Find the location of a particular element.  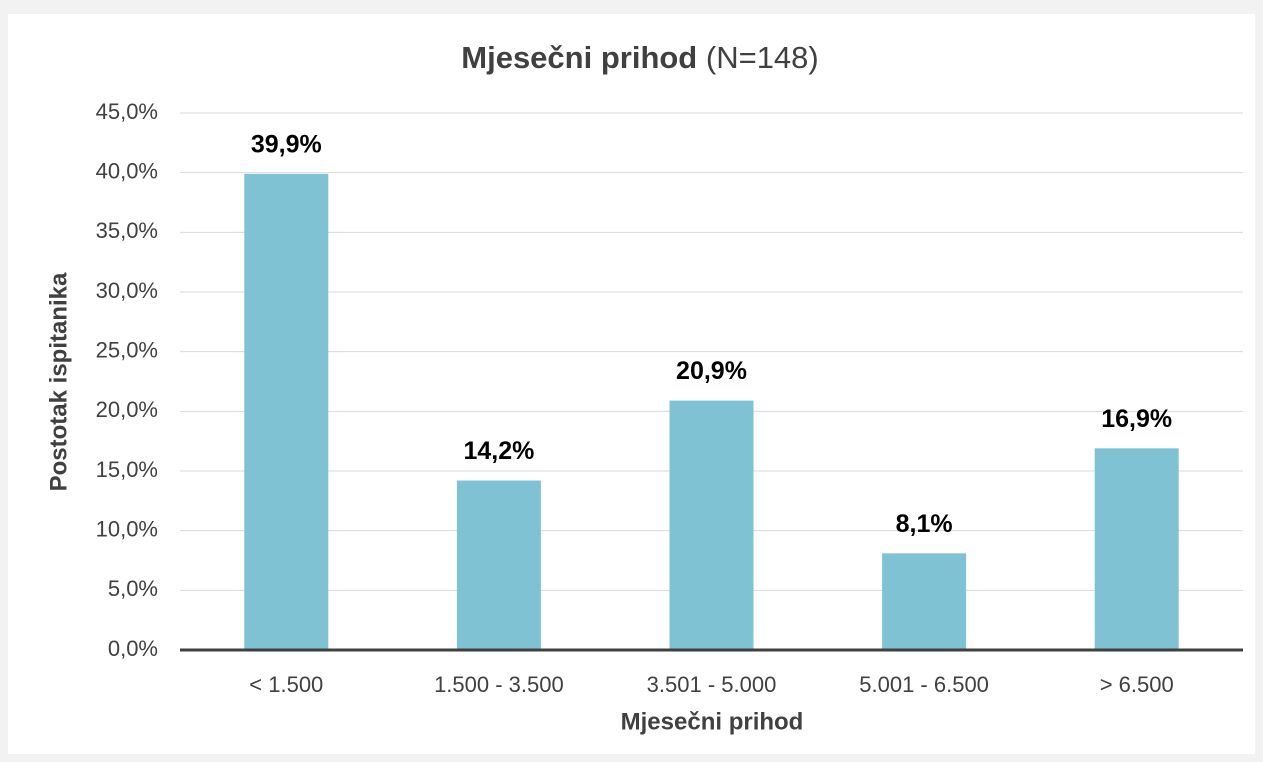

y-tick-label: 10,0% is located at coordinates (127, 528).